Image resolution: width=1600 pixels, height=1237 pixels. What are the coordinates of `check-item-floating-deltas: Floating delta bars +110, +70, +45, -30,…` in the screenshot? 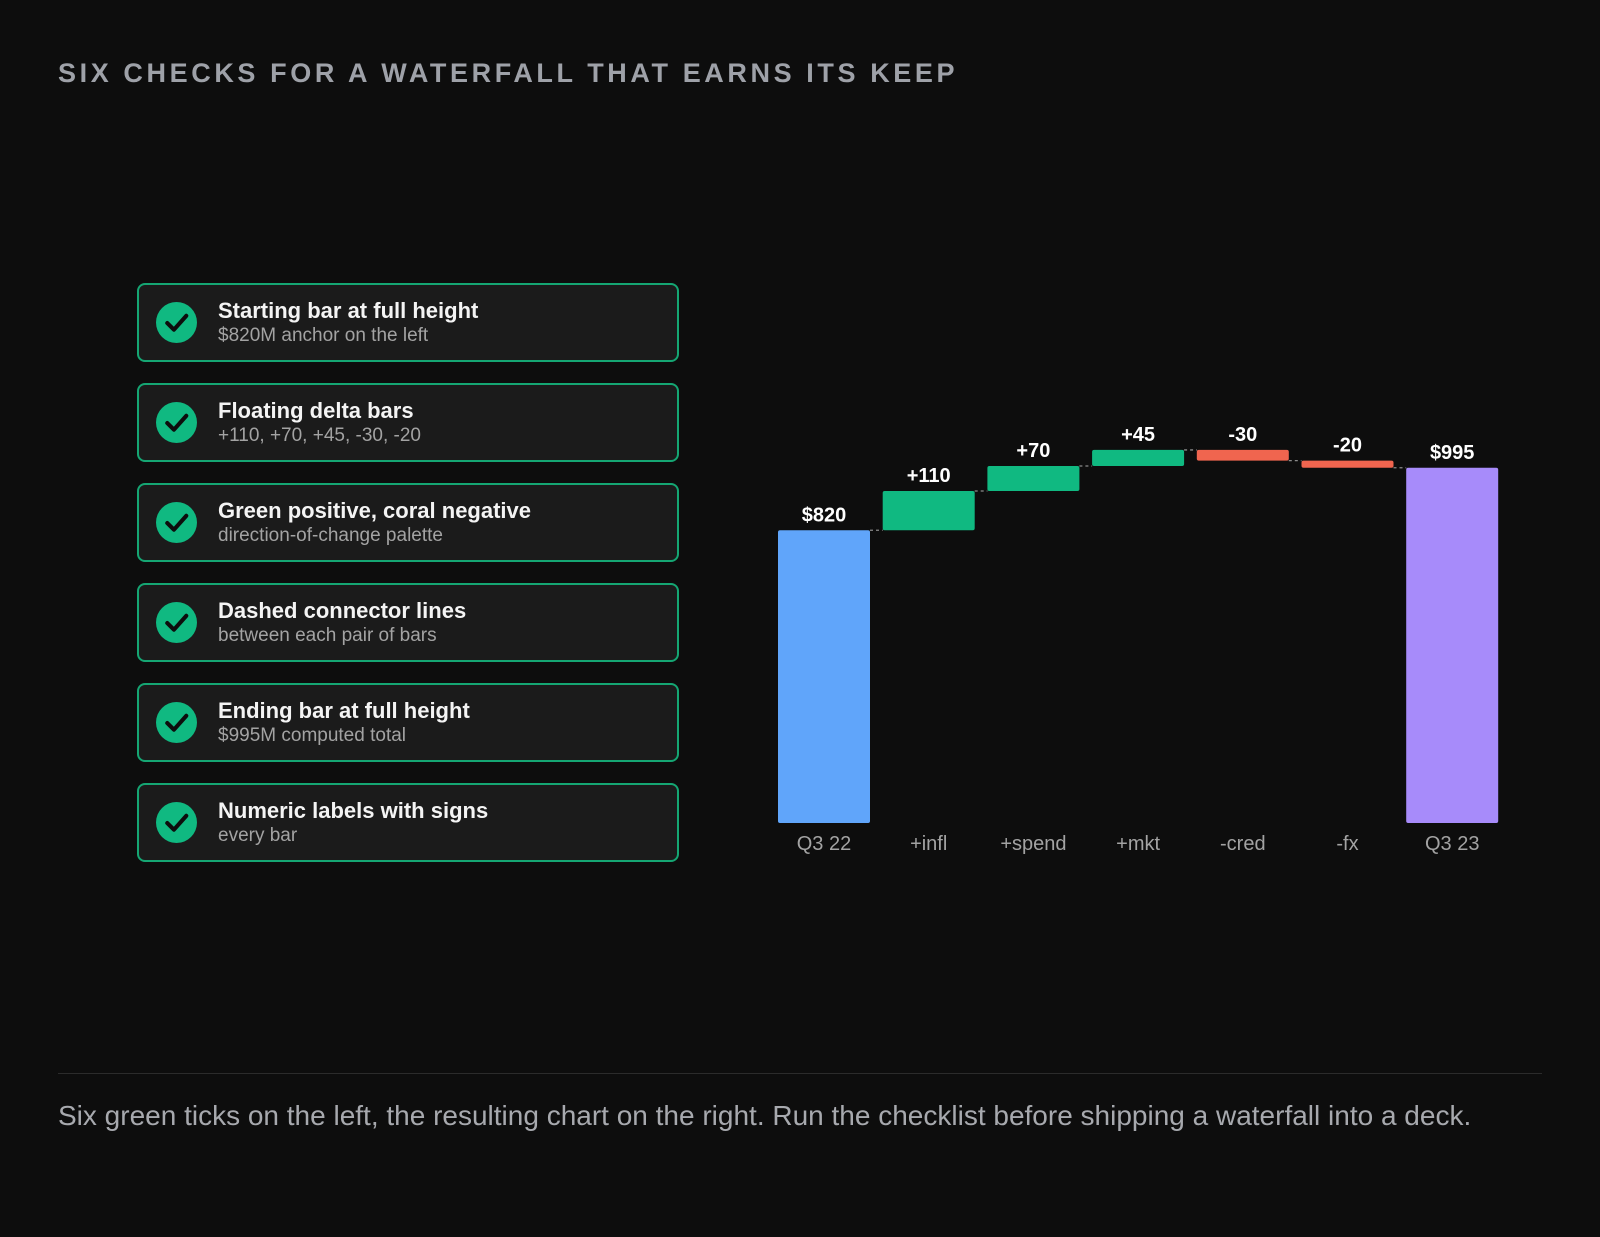 It's located at (408, 422).